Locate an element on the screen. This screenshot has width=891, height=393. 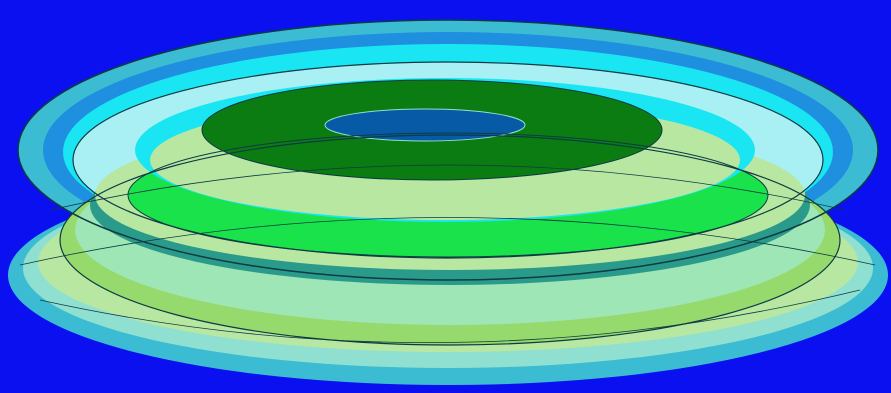
outline-plateau is located at coordinates (432, 130).